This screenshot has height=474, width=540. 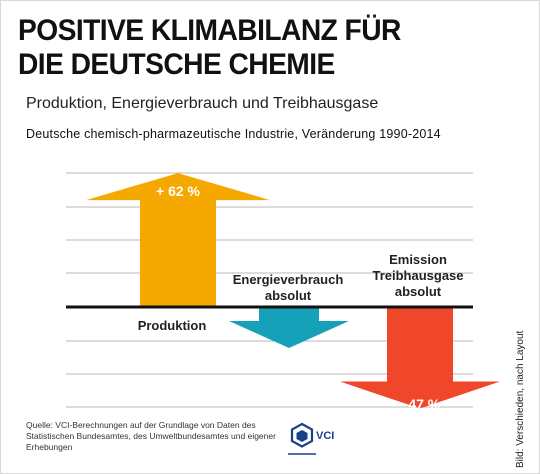 What do you see at coordinates (289, 357) in the screenshot?
I see `data-label: - 19 %` at bounding box center [289, 357].